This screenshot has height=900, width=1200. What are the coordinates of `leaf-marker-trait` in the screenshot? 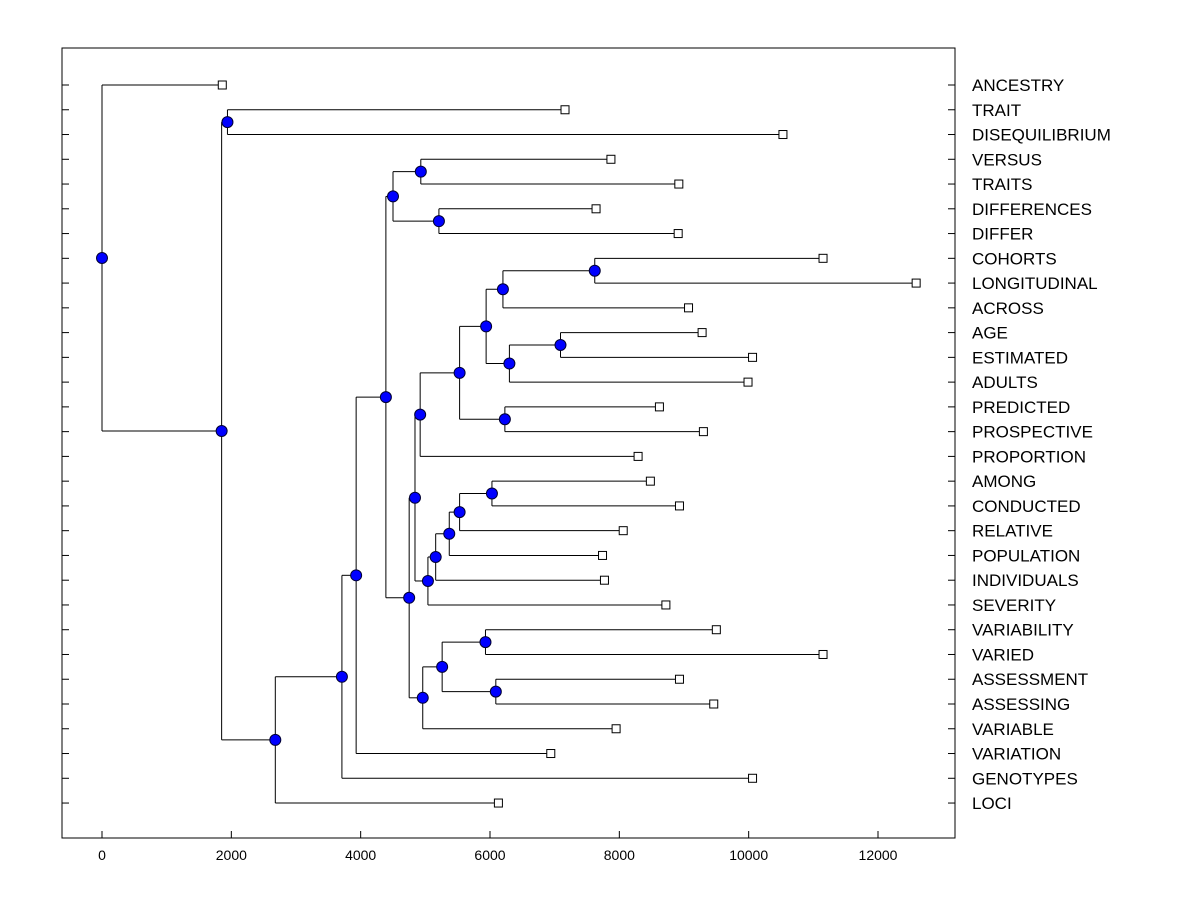 It's located at (565, 110).